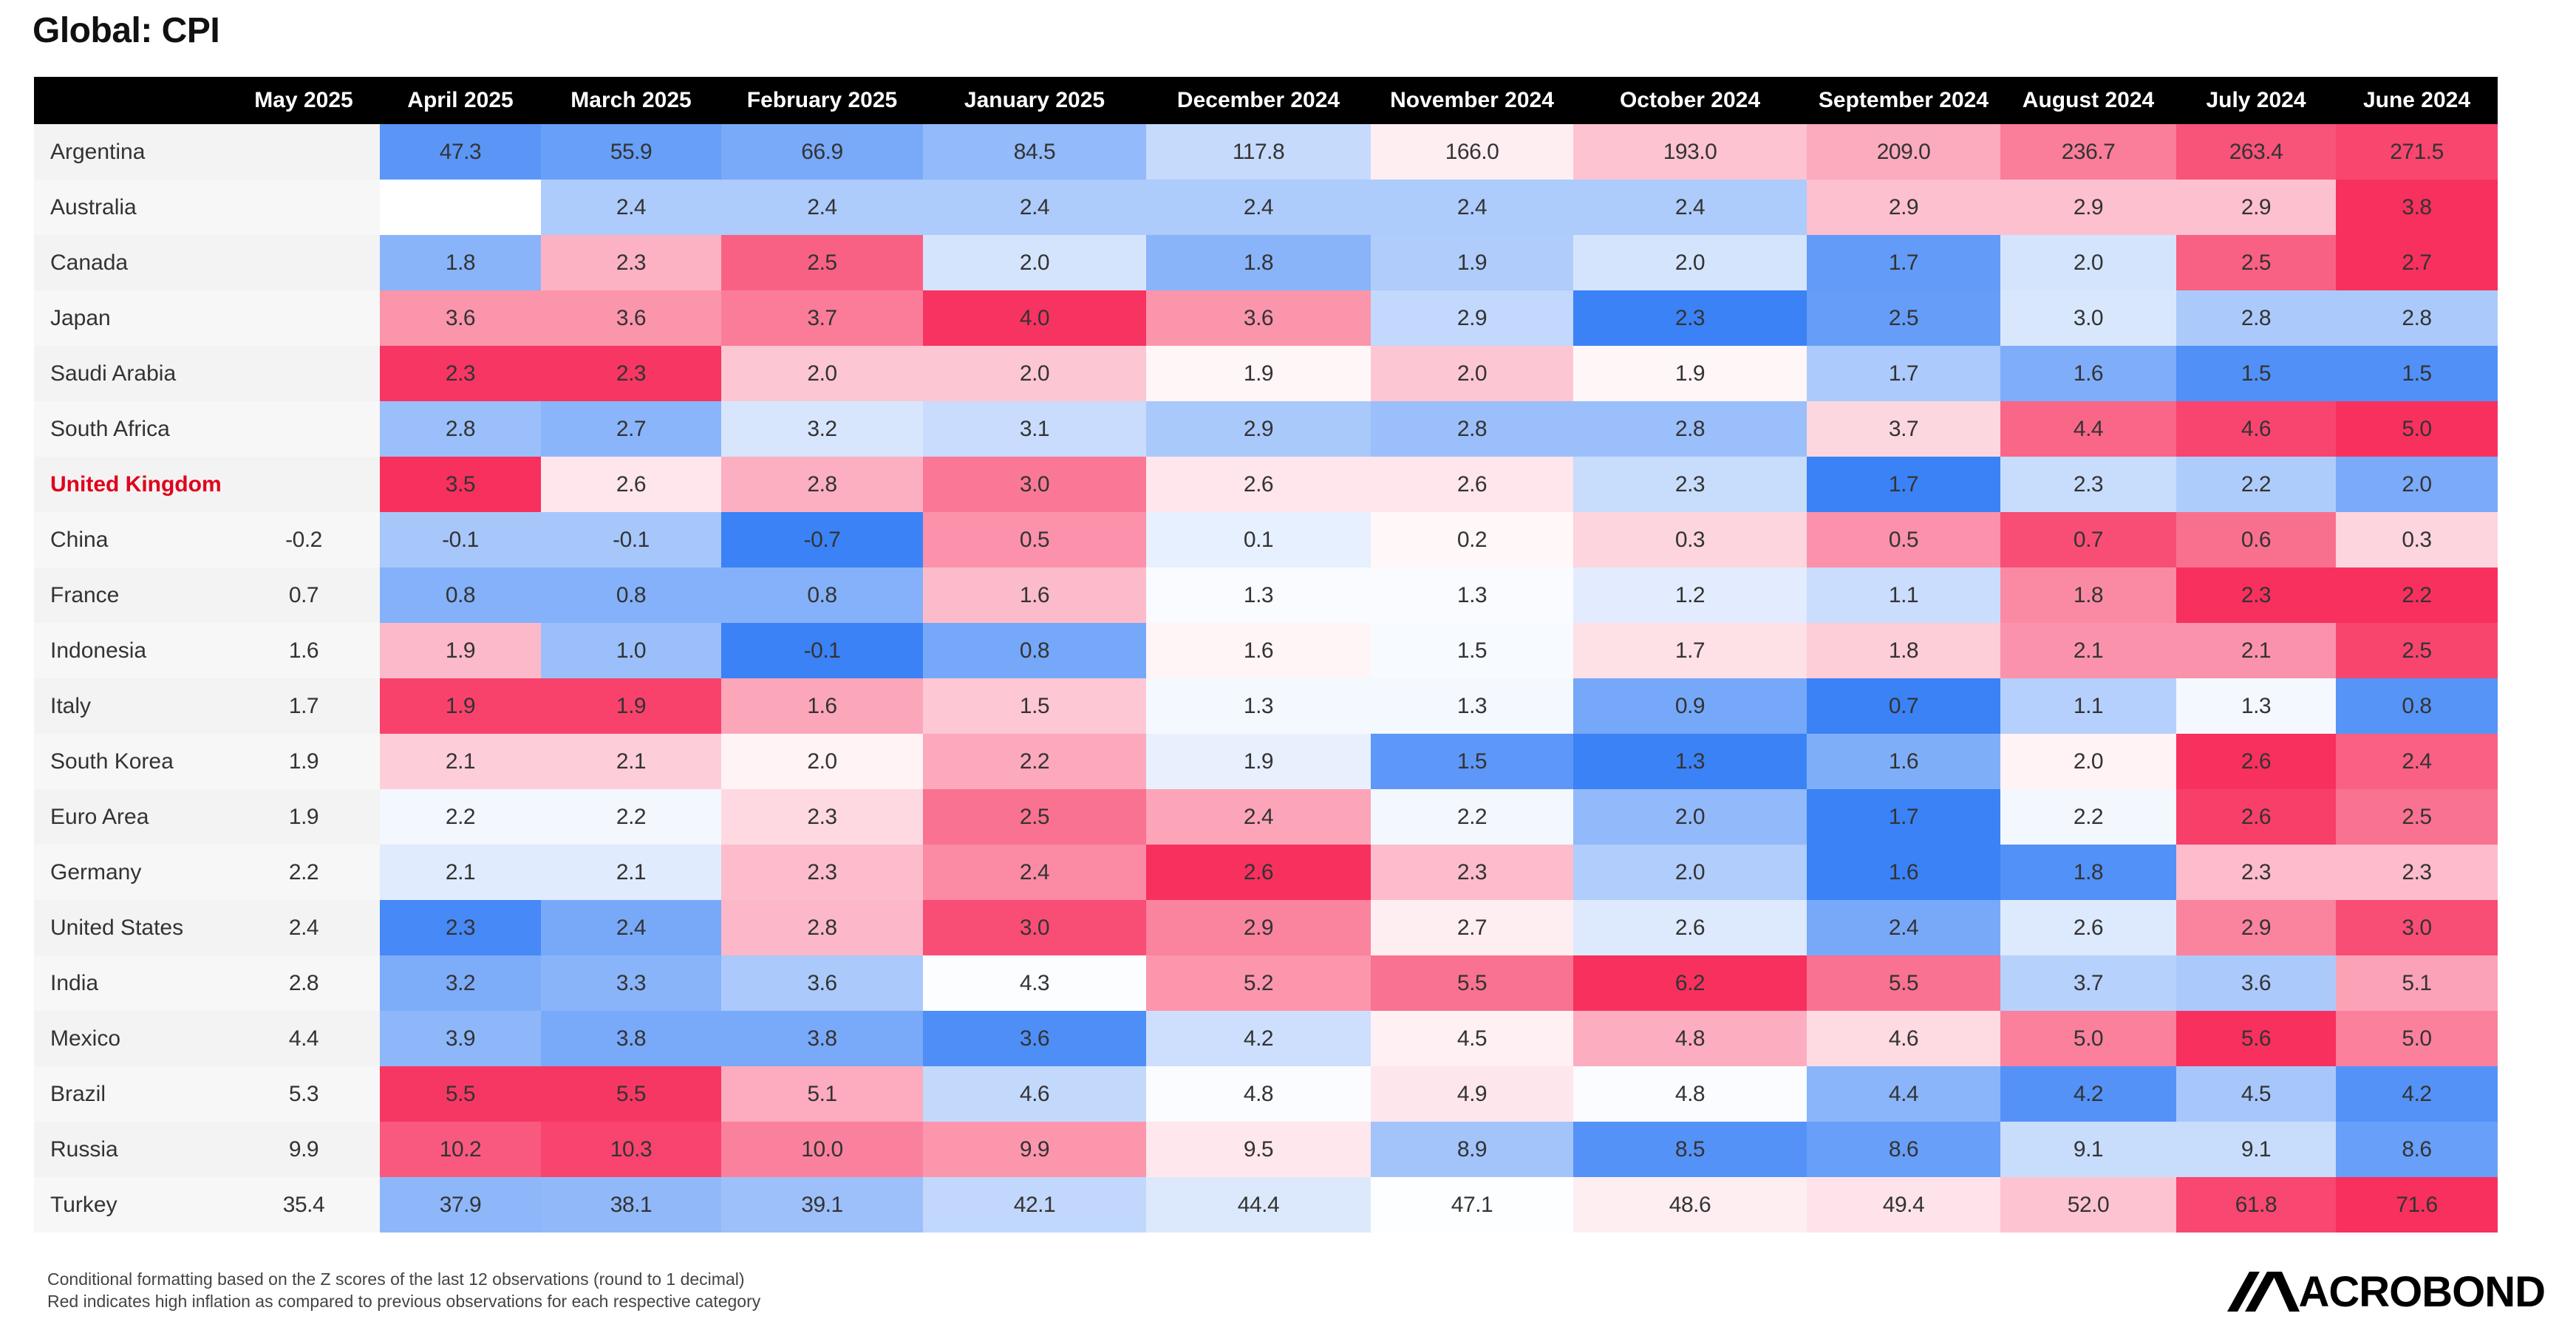  I want to click on heat-cell: 4.0, so click(1034, 318).